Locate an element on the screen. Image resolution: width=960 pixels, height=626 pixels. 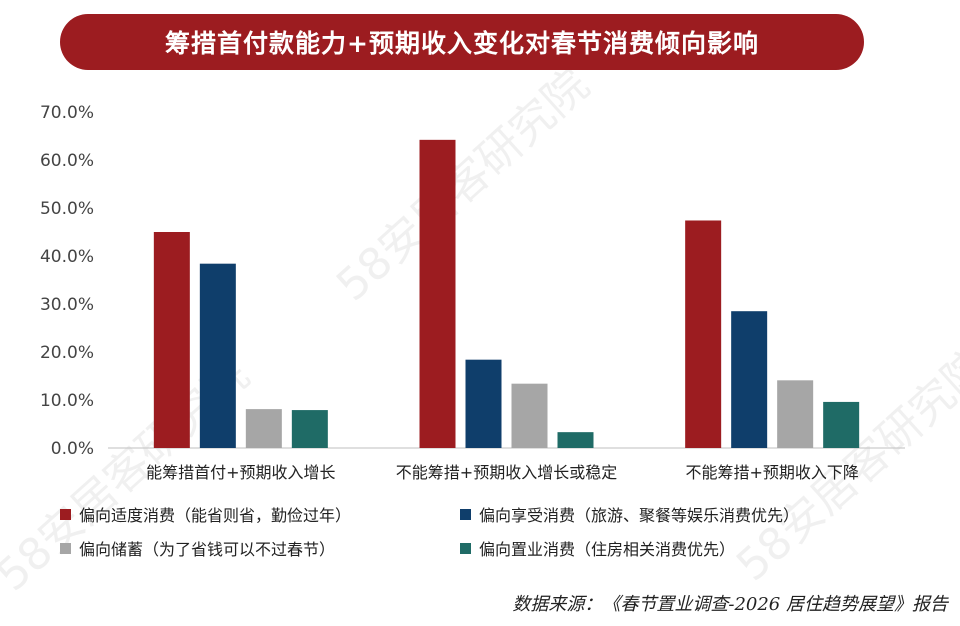
data-source-note: 数据来源：《春节置业调查-2026 居住趋势展望》报告 is located at coordinates (730, 604).